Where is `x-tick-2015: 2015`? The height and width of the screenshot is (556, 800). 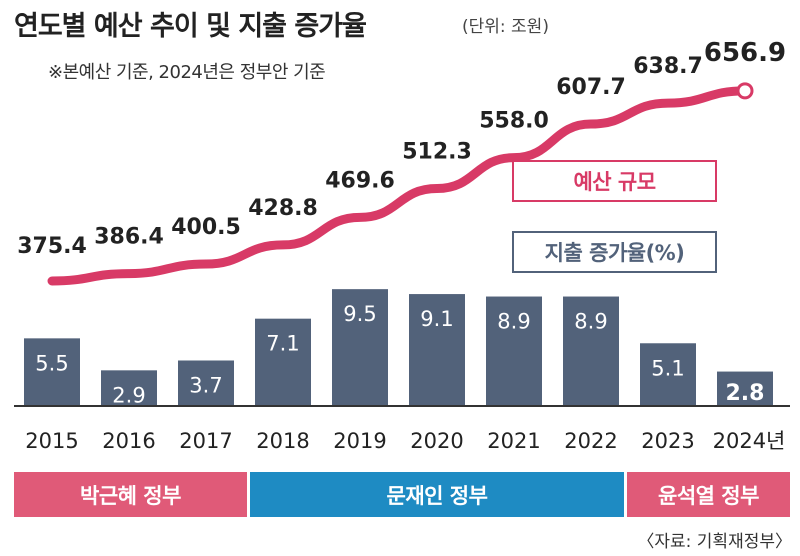
x-tick-2015: 2015 is located at coordinates (51, 441).